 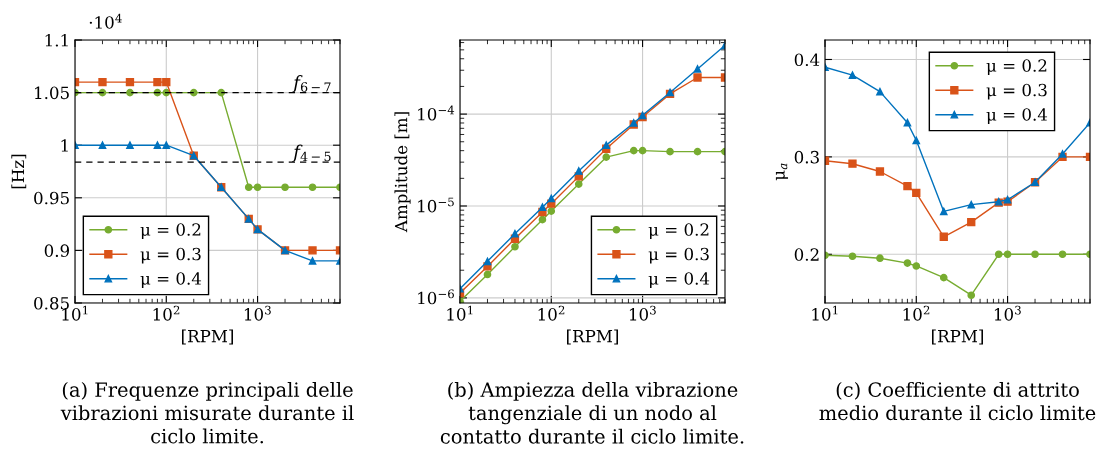 What do you see at coordinates (57, 250) in the screenshot?
I see `y-tick-label: 0.9` at bounding box center [57, 250].